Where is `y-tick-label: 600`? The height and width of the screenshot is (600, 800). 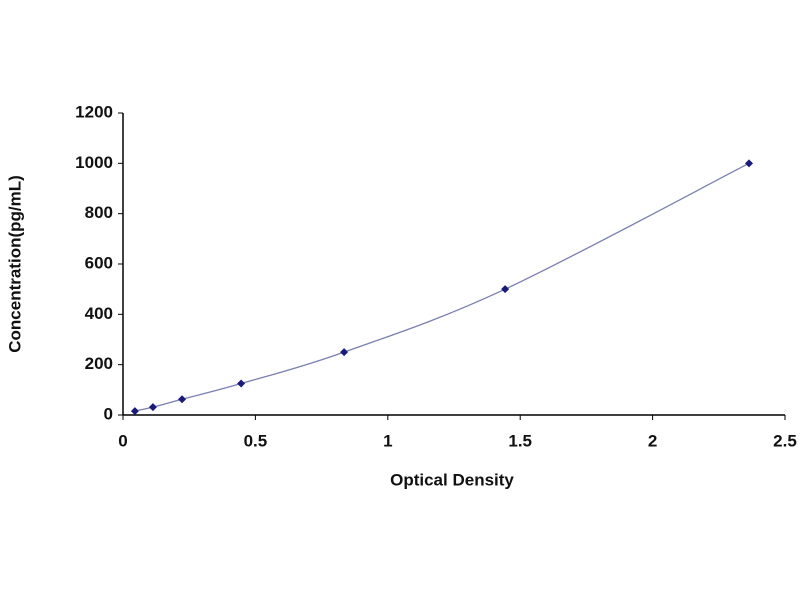 y-tick-label: 600 is located at coordinates (99, 262).